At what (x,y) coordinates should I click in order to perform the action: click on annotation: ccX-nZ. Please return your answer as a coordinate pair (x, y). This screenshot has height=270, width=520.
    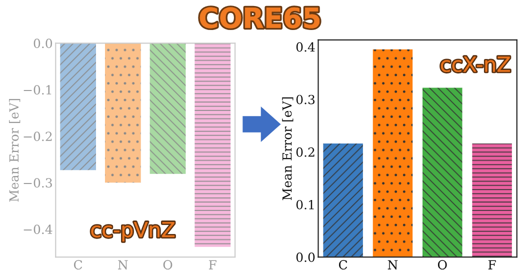
    Looking at the image, I should click on (475, 64).